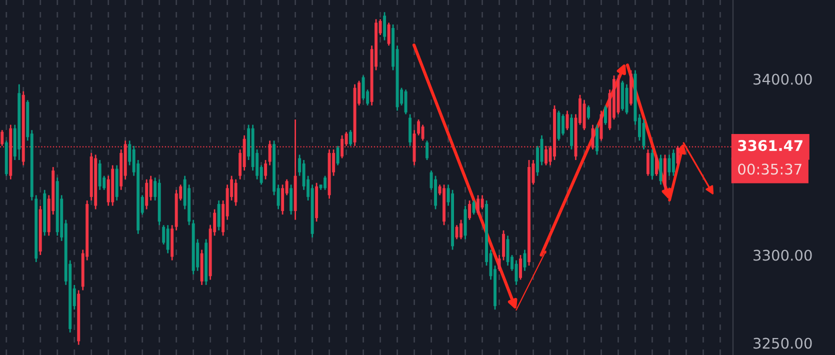 The width and height of the screenshot is (835, 355). Describe the element at coordinates (783, 343) in the screenshot. I see `y-tick-label: 3250.00` at that location.